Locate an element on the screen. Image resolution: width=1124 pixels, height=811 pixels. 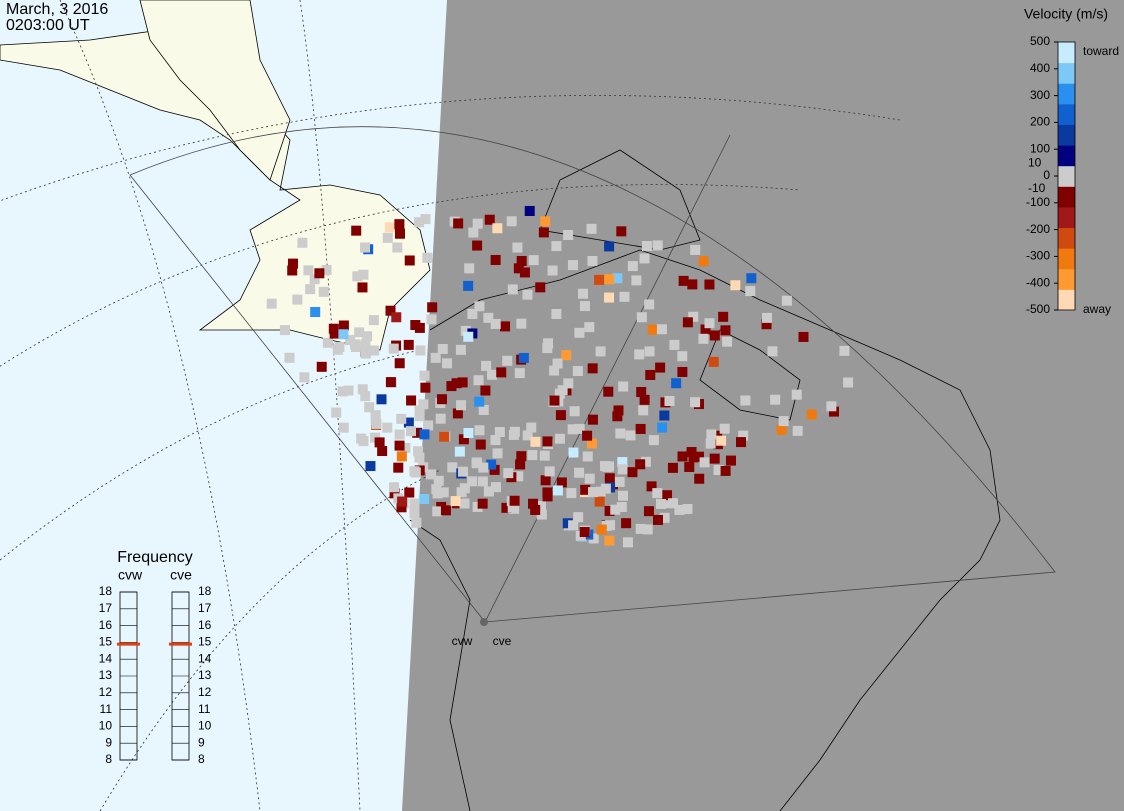
tick-label: 13 is located at coordinates (205, 675).